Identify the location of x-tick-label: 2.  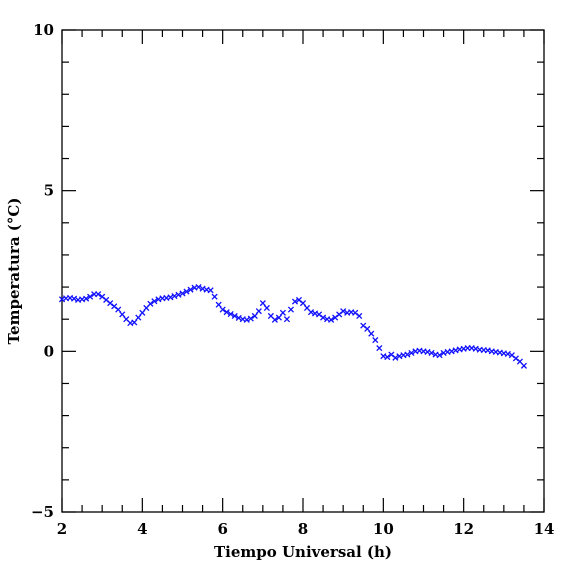
(62, 529).